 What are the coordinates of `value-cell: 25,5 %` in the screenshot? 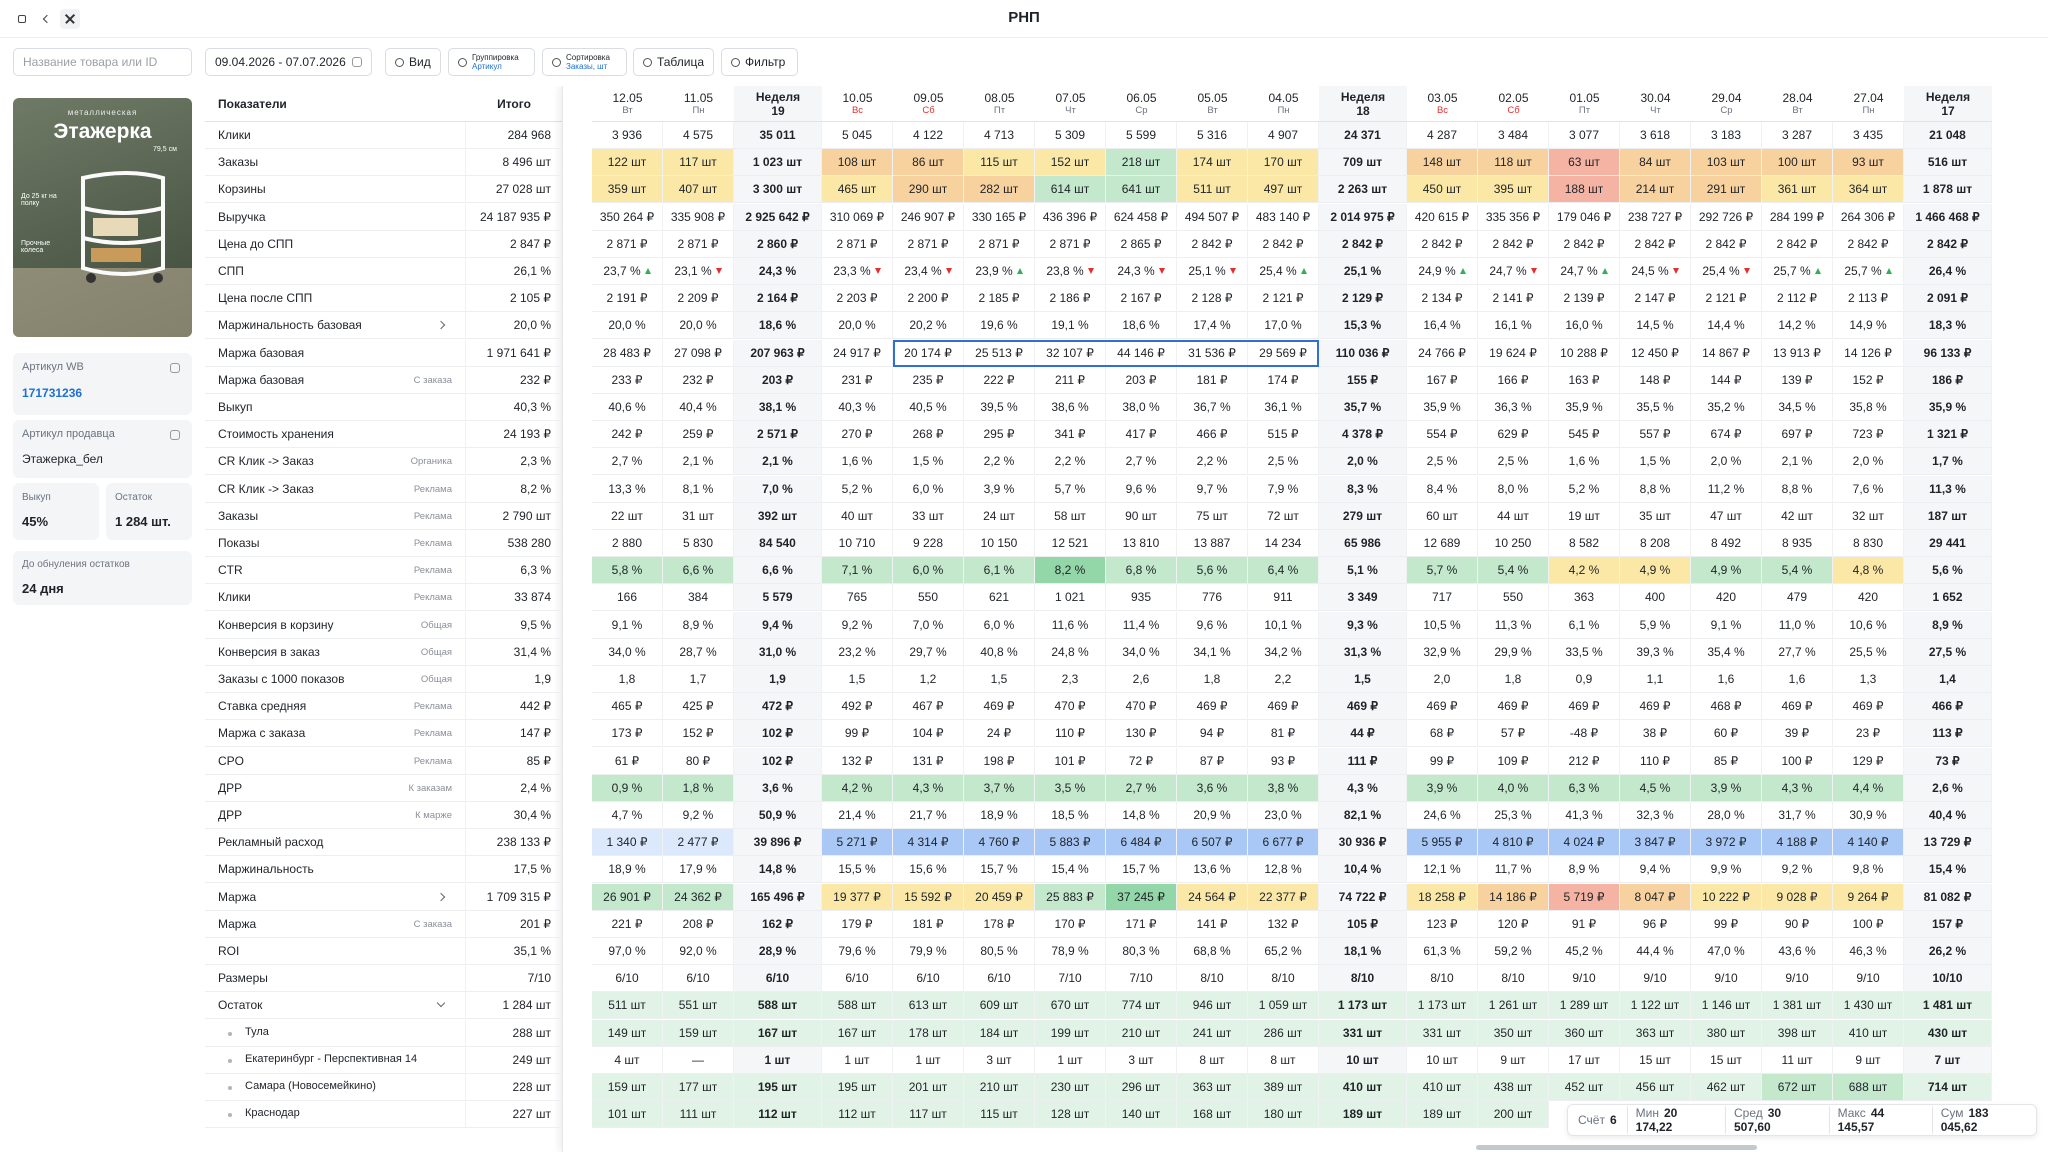 It's located at (1868, 652).